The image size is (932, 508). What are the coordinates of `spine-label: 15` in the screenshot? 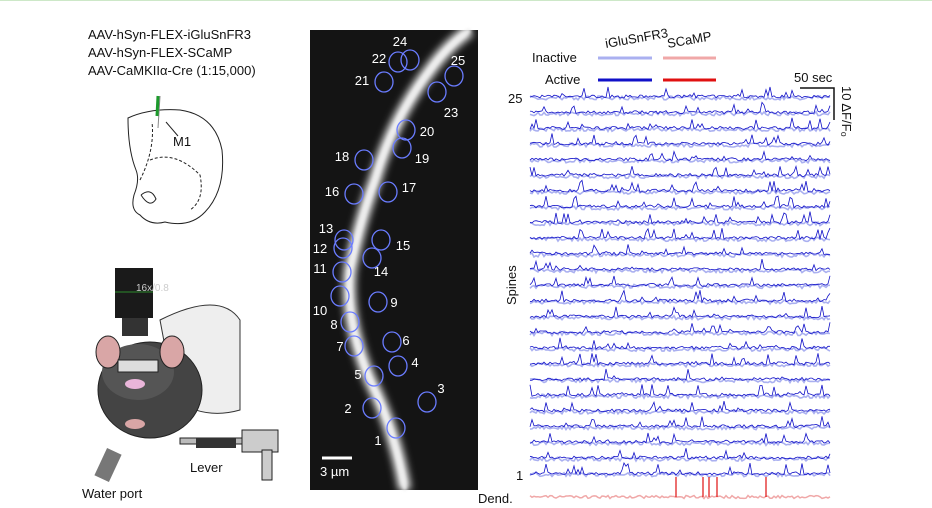 It's located at (403, 245).